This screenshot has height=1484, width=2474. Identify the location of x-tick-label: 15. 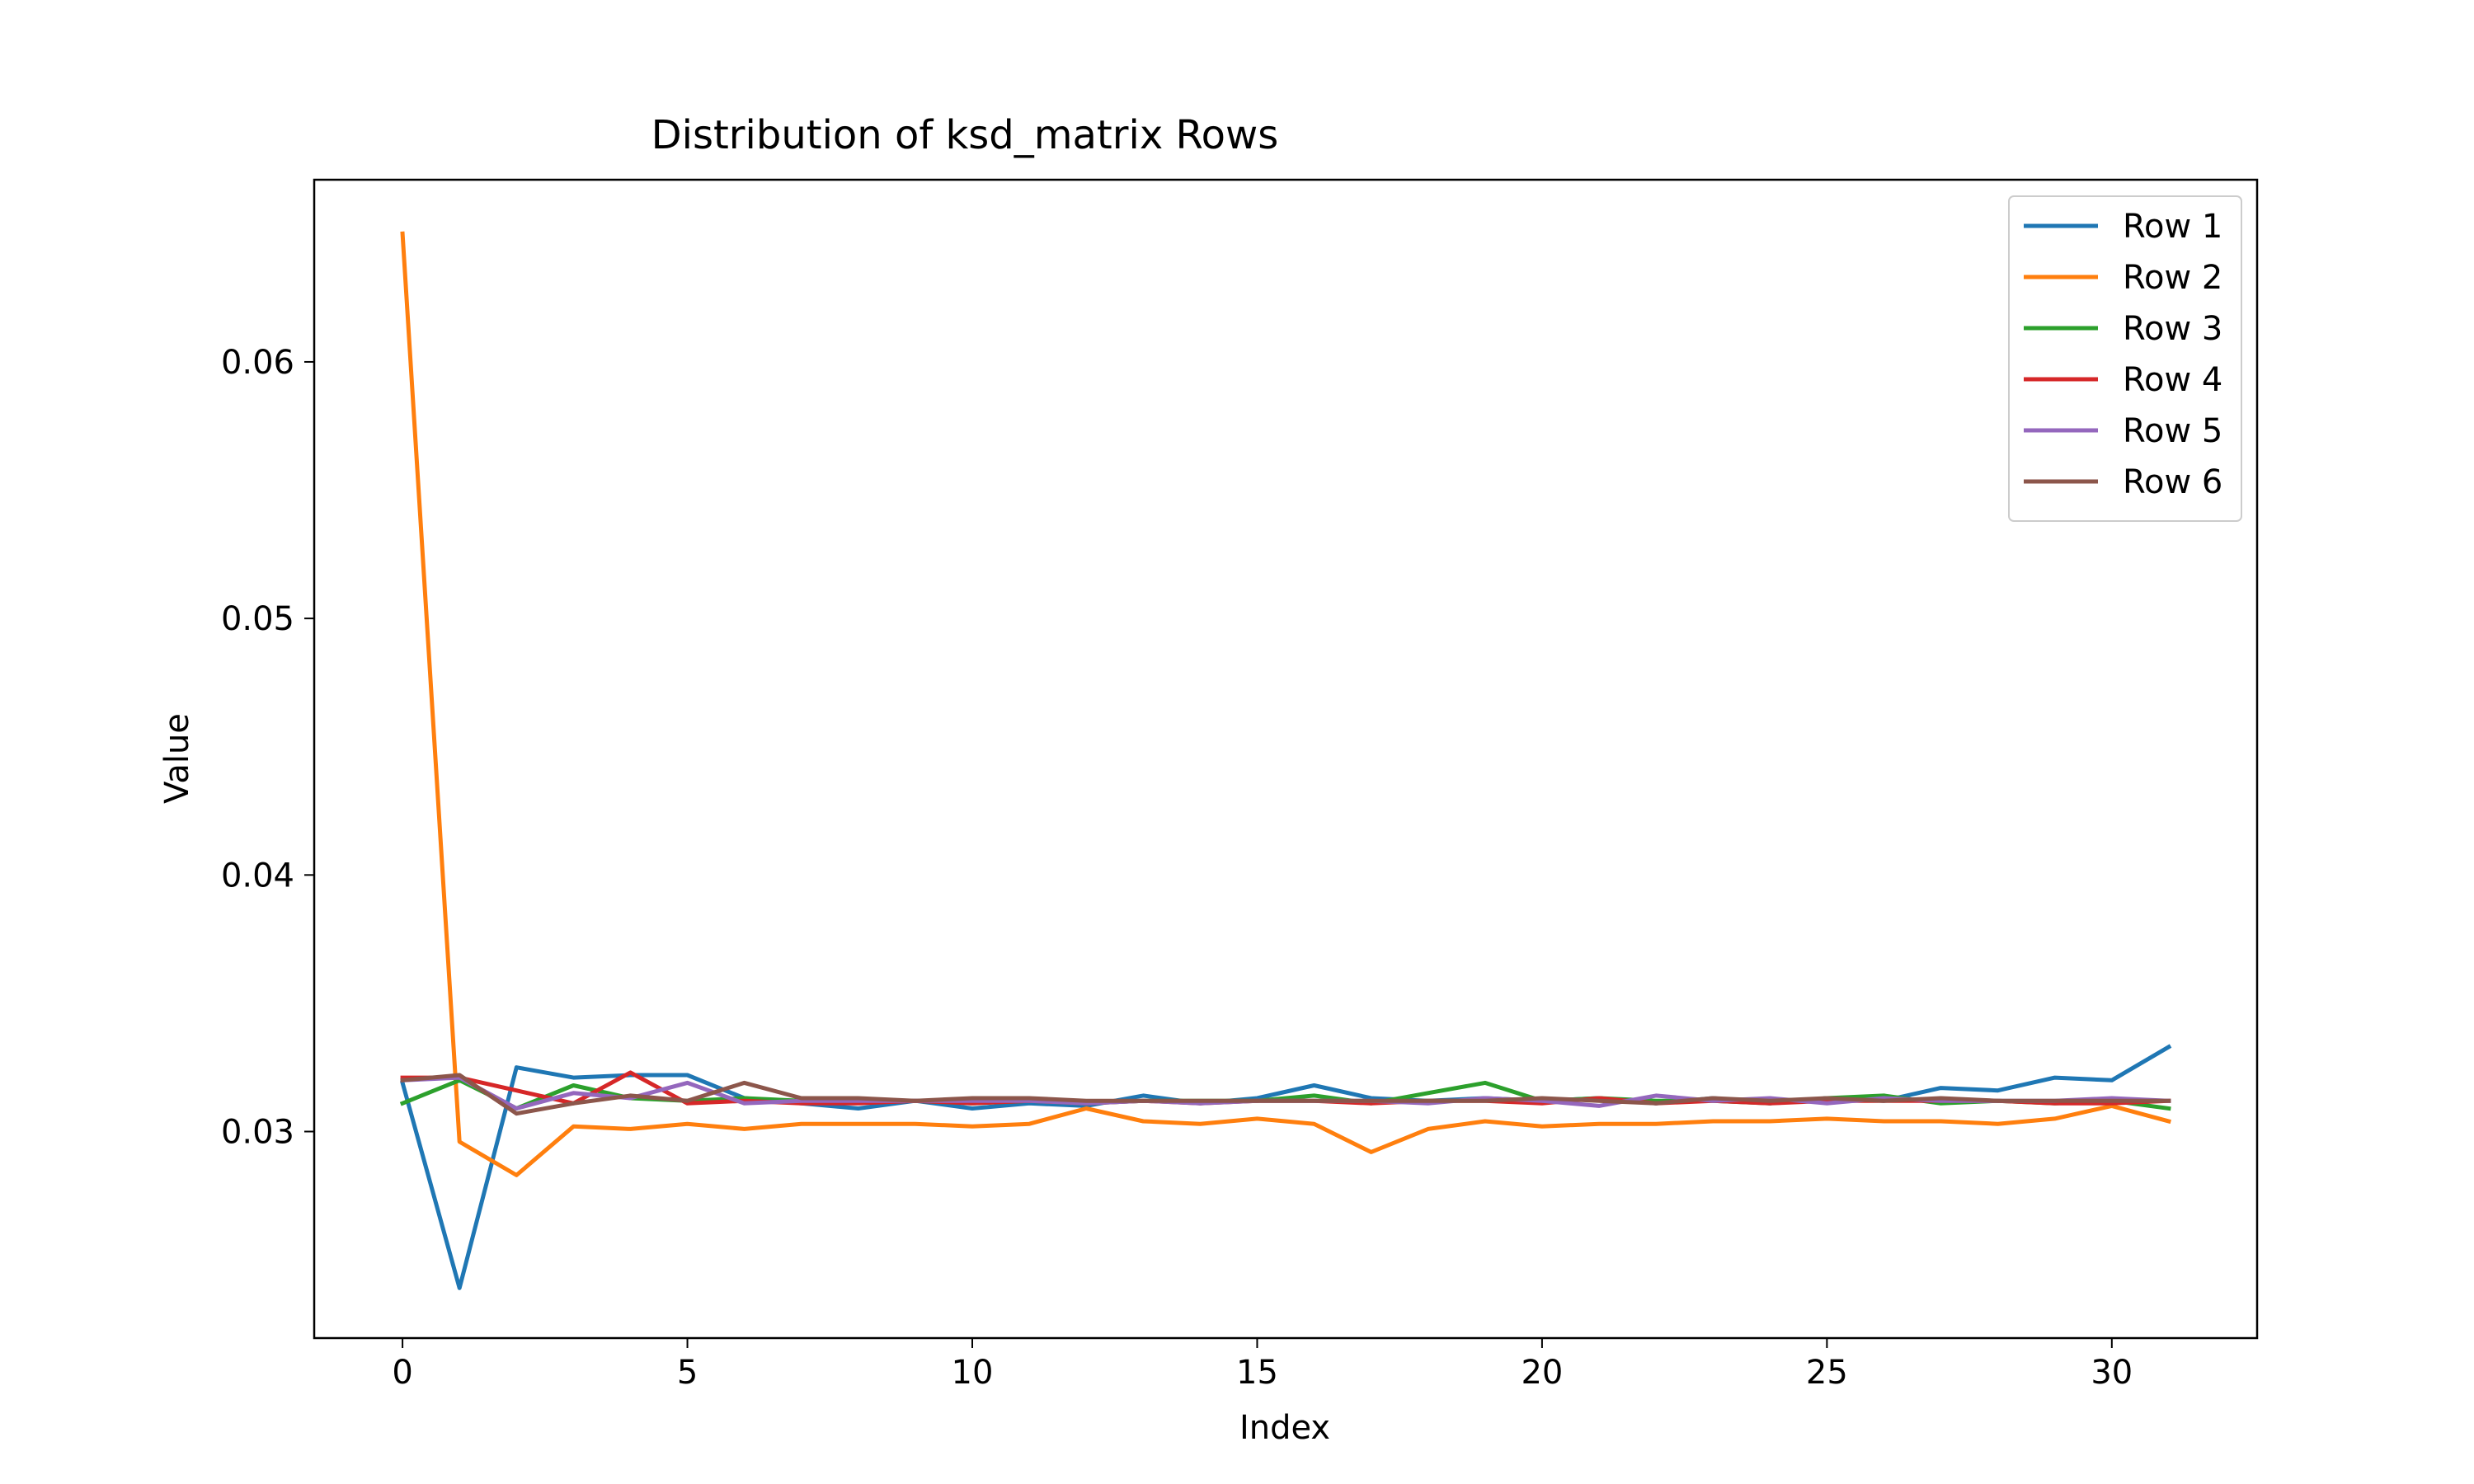
(1257, 1373).